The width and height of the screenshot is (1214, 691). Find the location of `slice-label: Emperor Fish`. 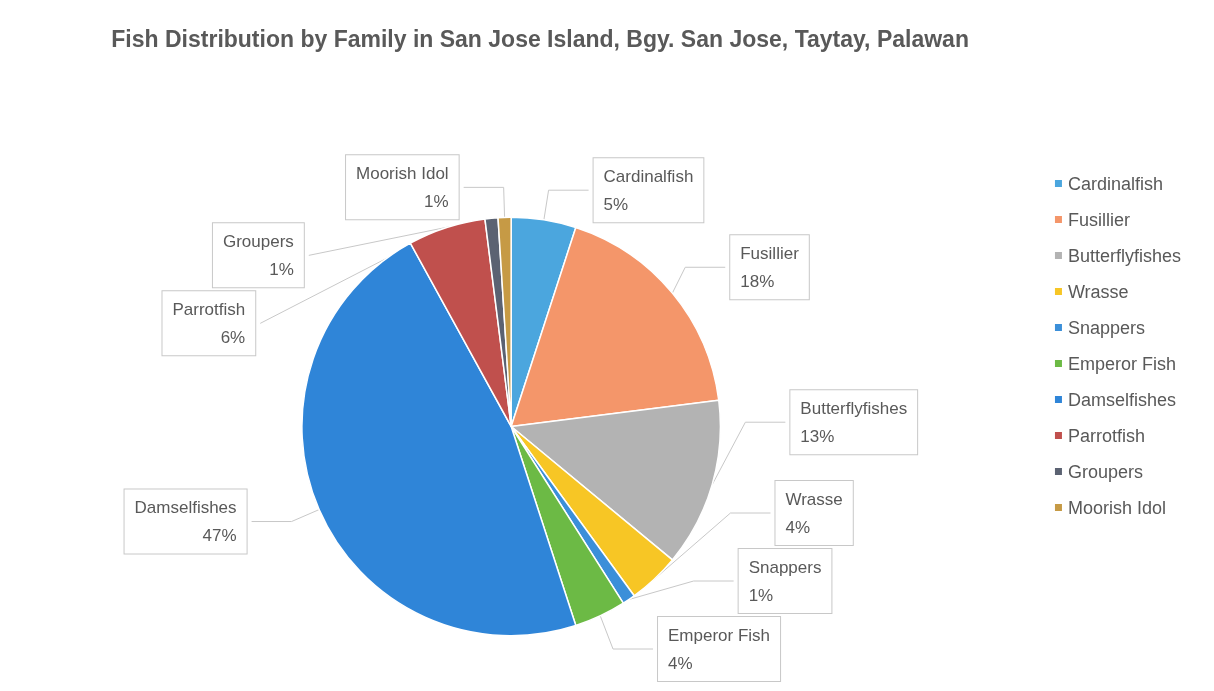

slice-label: Emperor Fish is located at coordinates (719, 635).